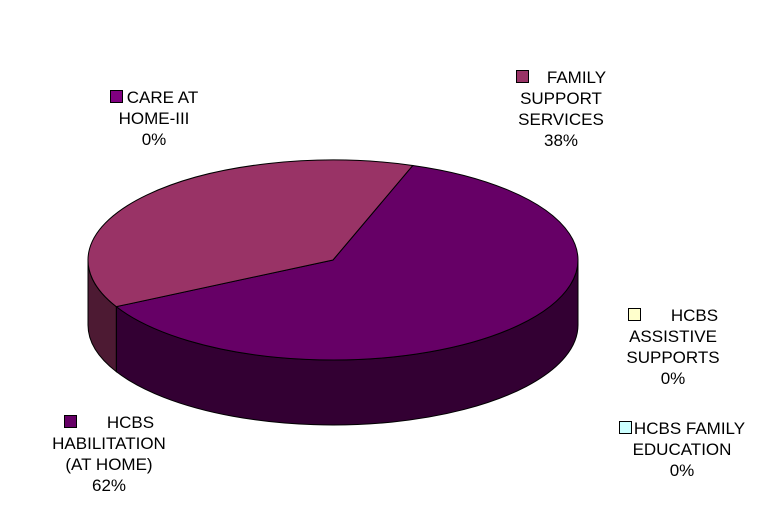 This screenshot has height=511, width=764. I want to click on label-care-at-home: CARE AT HOME-III 0%, so click(154, 118).